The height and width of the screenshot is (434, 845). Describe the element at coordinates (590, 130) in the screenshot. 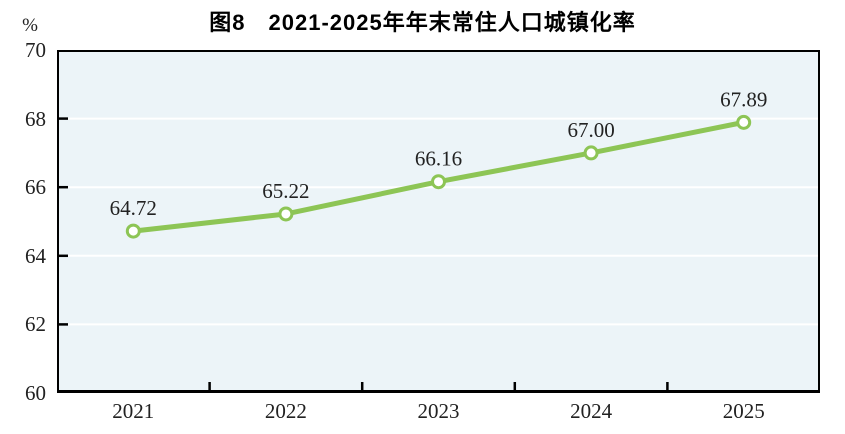

I see `data-point-label: 67.00` at that location.